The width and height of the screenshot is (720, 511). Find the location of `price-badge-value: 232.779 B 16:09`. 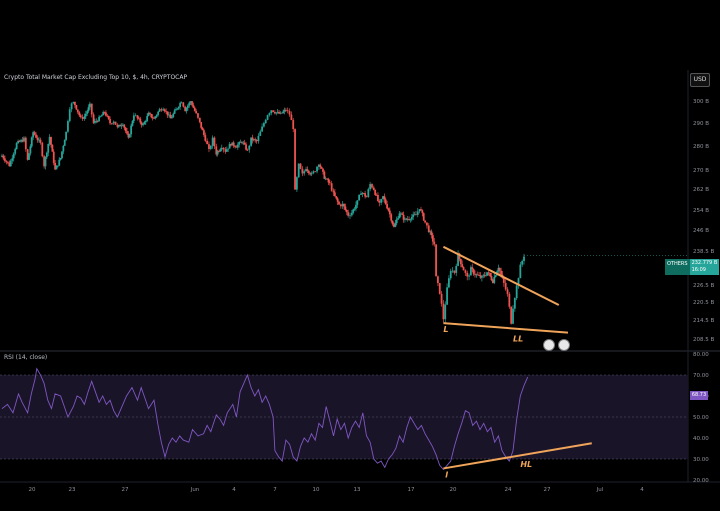

price-badge-value: 232.779 B 16:09 is located at coordinates (704, 267).